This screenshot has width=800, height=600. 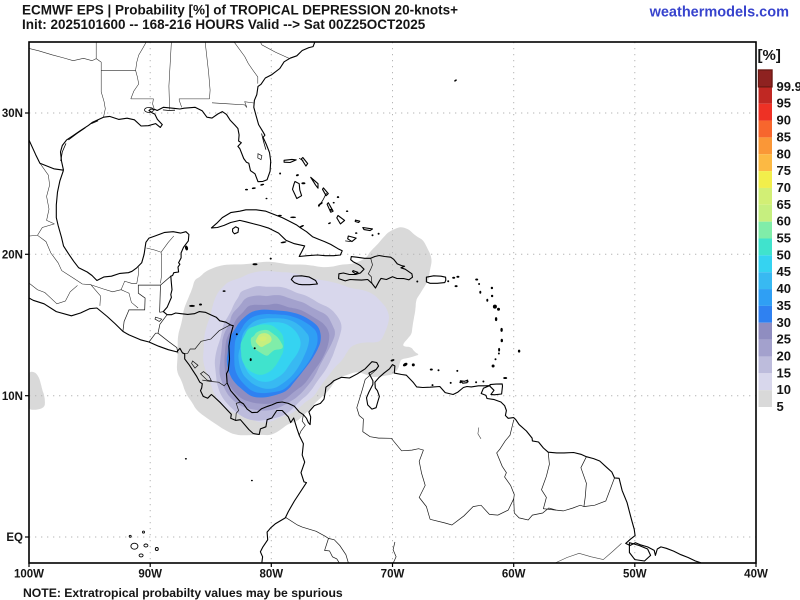 What do you see at coordinates (784, 238) in the screenshot?
I see `svg-text: 55` at bounding box center [784, 238].